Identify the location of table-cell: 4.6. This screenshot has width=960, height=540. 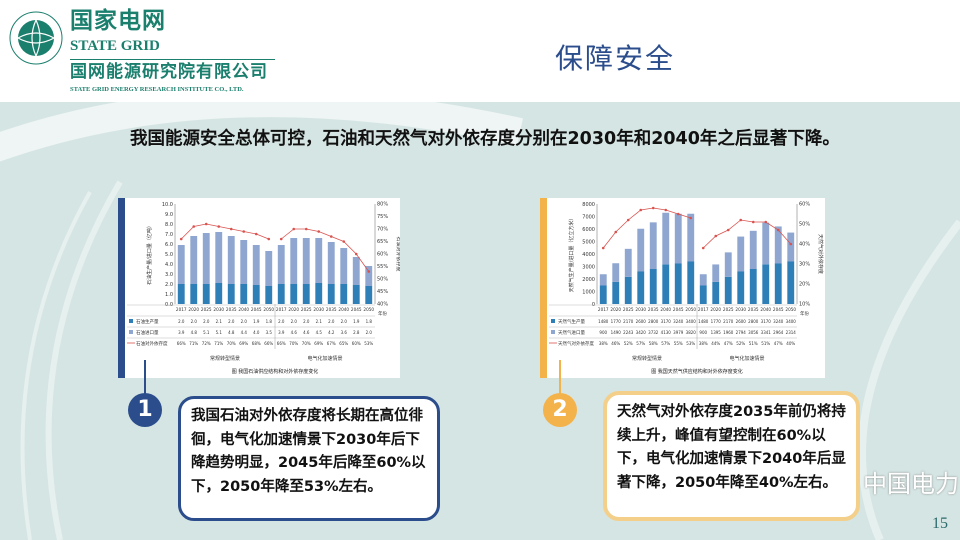
(294, 332).